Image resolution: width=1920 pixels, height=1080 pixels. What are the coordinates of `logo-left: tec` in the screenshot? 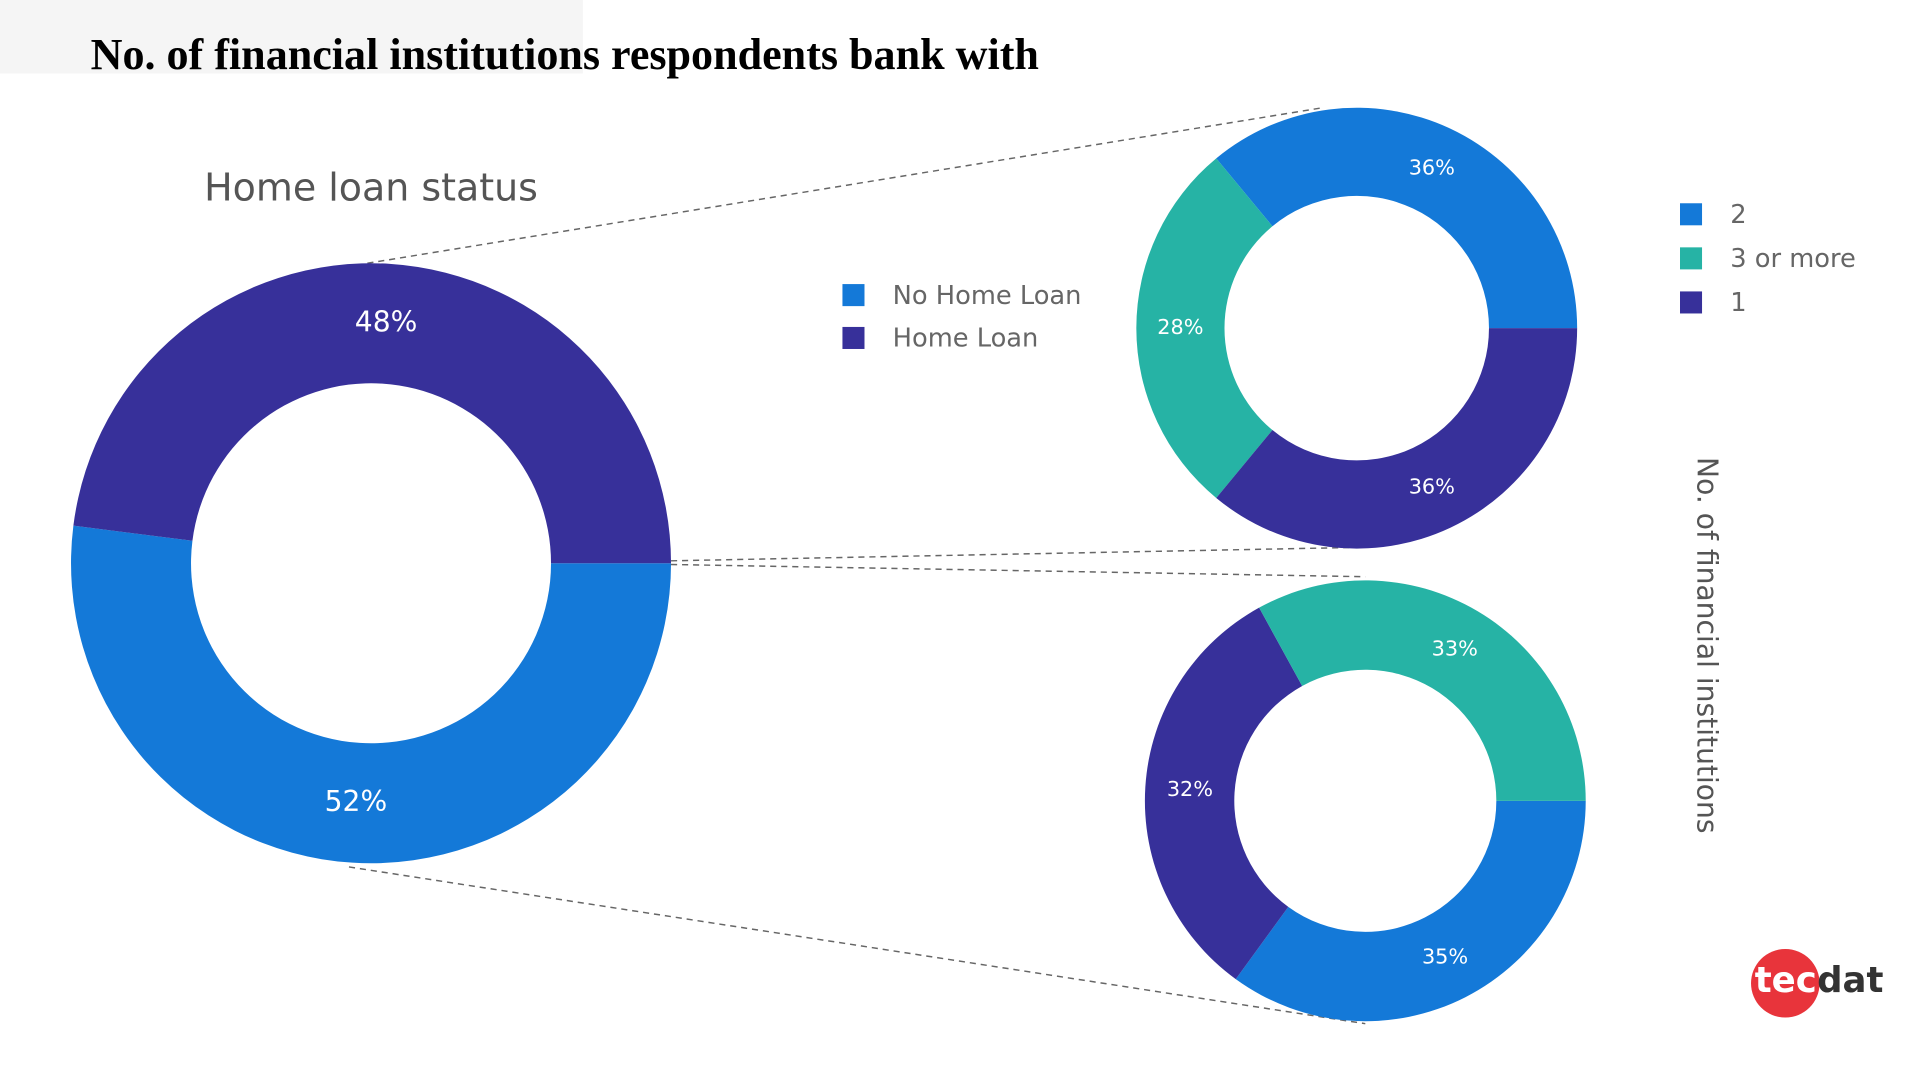 It's located at (1786, 980).